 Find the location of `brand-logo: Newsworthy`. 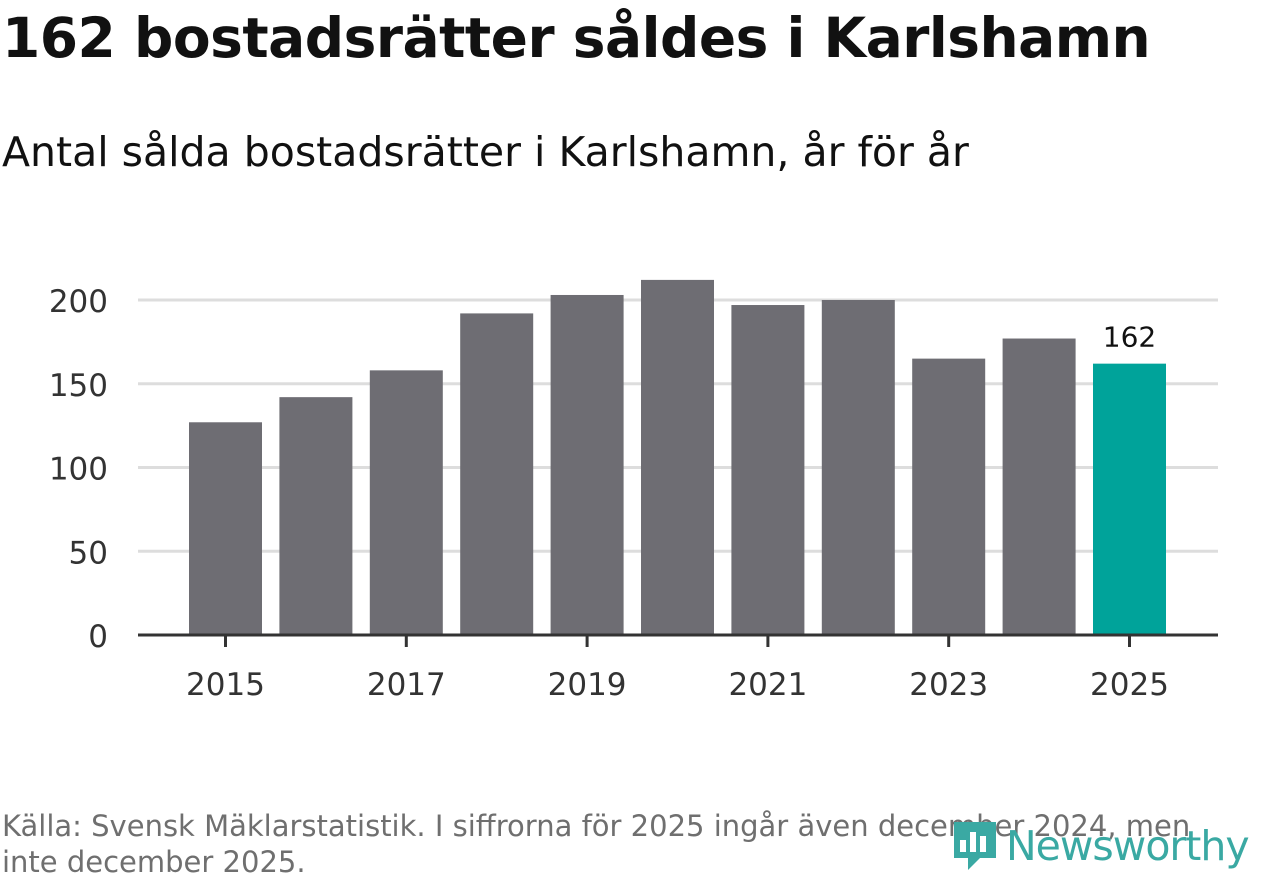

brand-logo: Newsworthy is located at coordinates (1100, 846).